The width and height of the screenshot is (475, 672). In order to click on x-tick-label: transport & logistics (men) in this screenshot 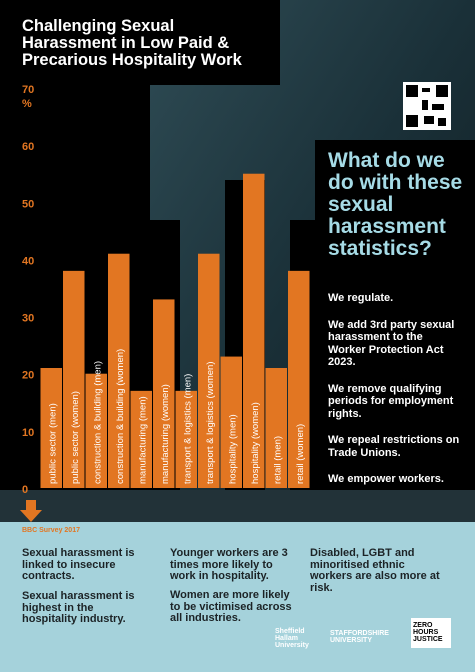, I will do `click(187, 429)`.